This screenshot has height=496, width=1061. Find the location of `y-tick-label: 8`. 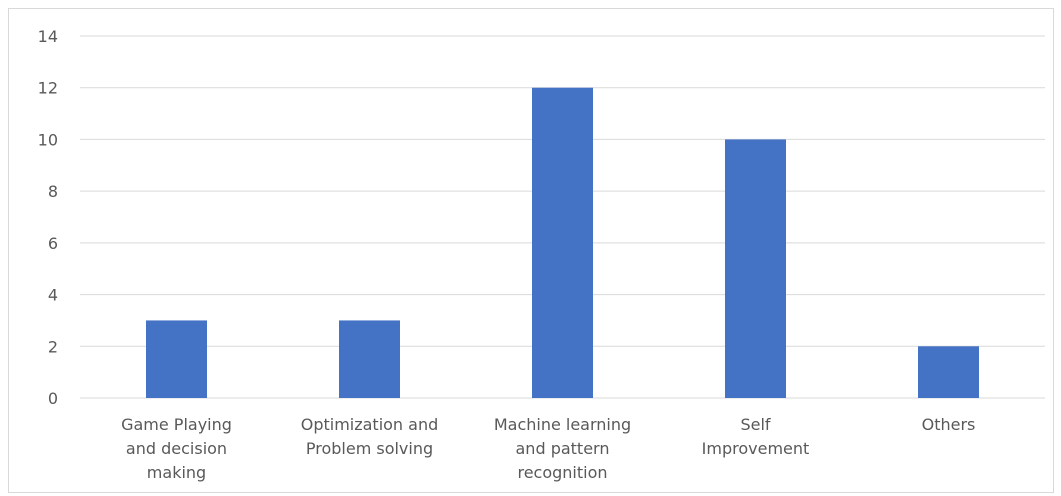

y-tick-label: 8 is located at coordinates (53, 191).